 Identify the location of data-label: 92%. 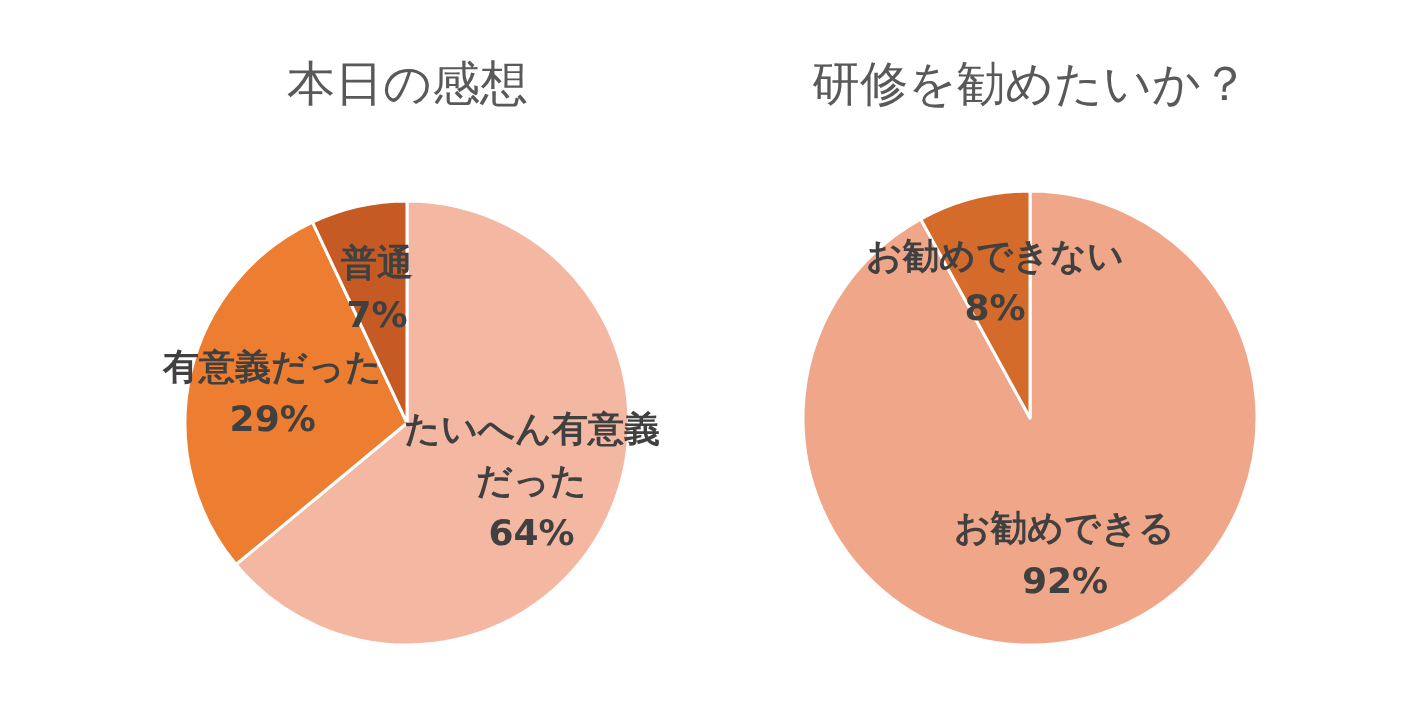
(1065, 580).